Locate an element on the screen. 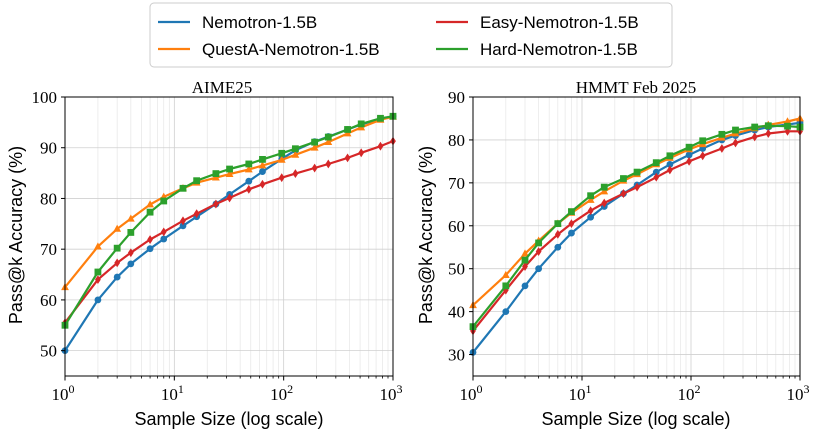  legend-label: Hard-Nemotron-1.5B is located at coordinates (559, 49).